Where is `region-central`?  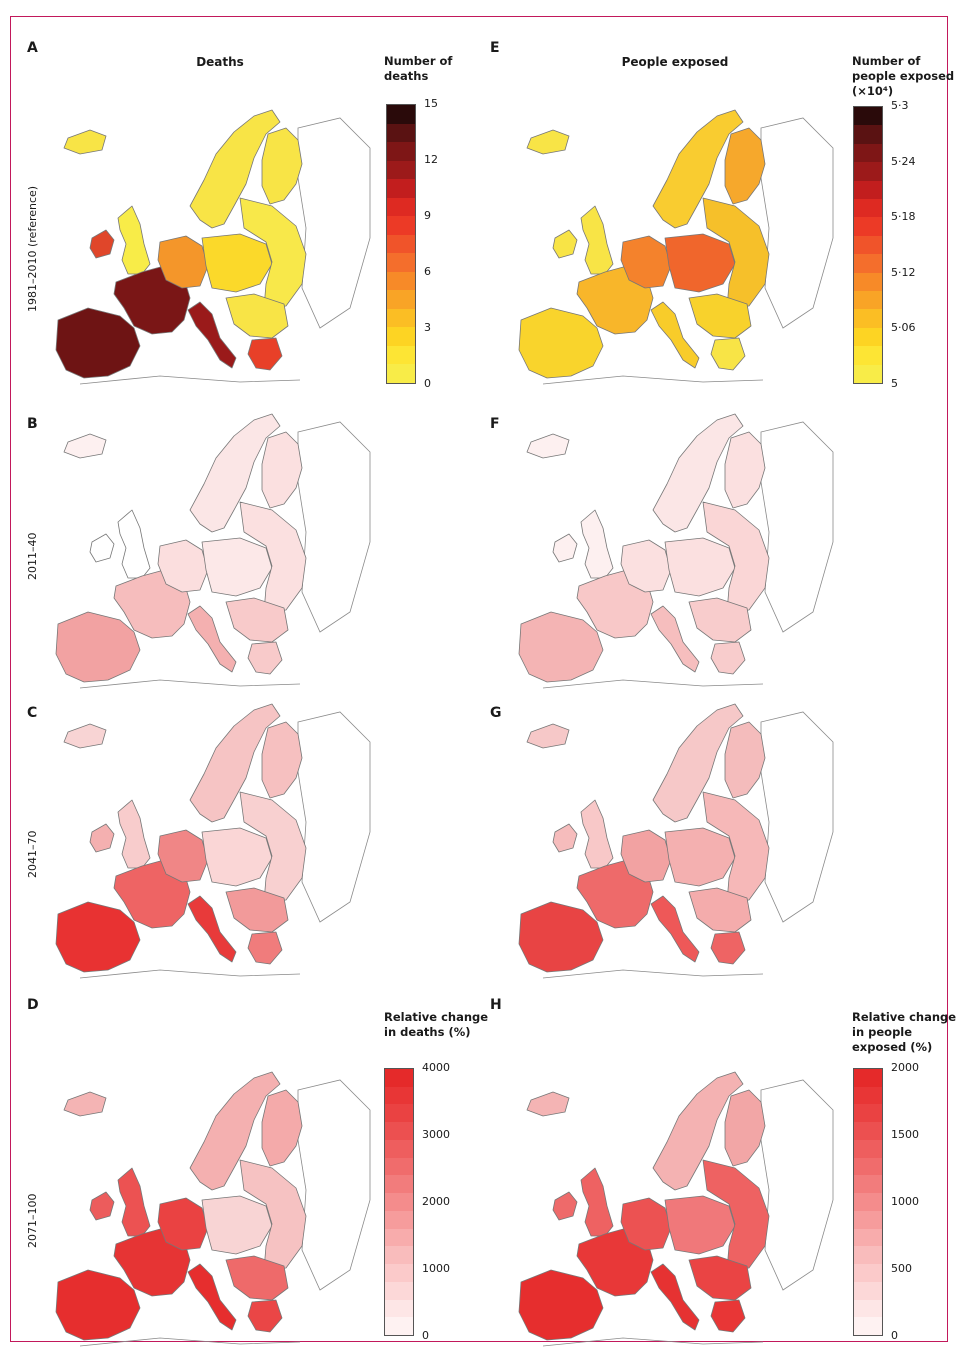
region-central is located at coordinates (237, 263).